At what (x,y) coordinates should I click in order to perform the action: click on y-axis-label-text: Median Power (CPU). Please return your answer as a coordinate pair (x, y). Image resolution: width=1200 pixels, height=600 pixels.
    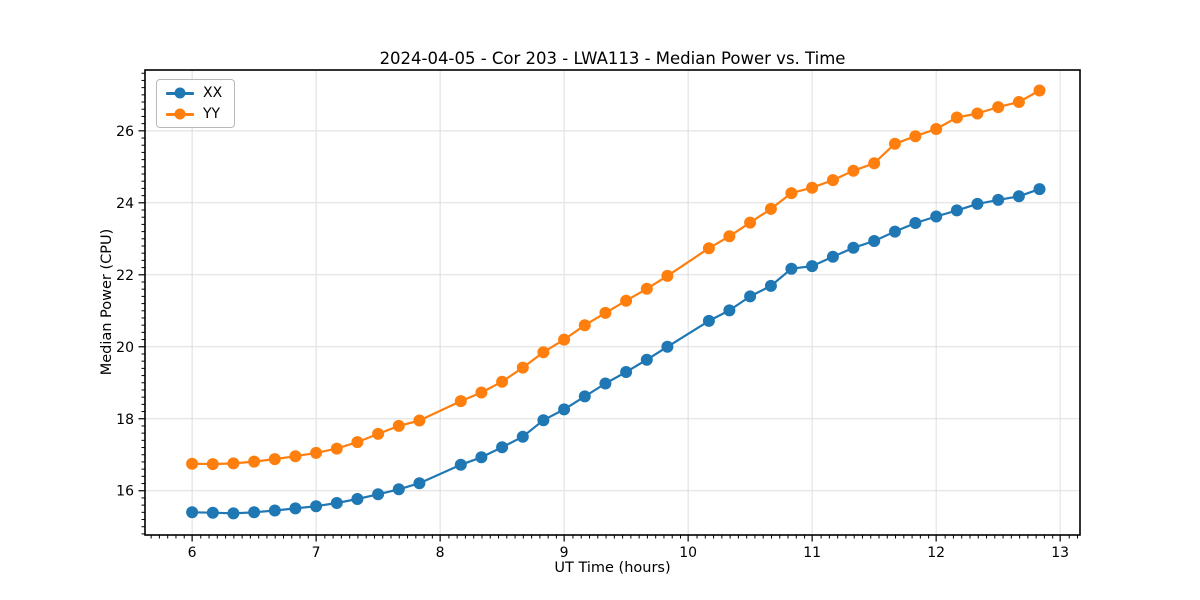
    Looking at the image, I should click on (107, 302).